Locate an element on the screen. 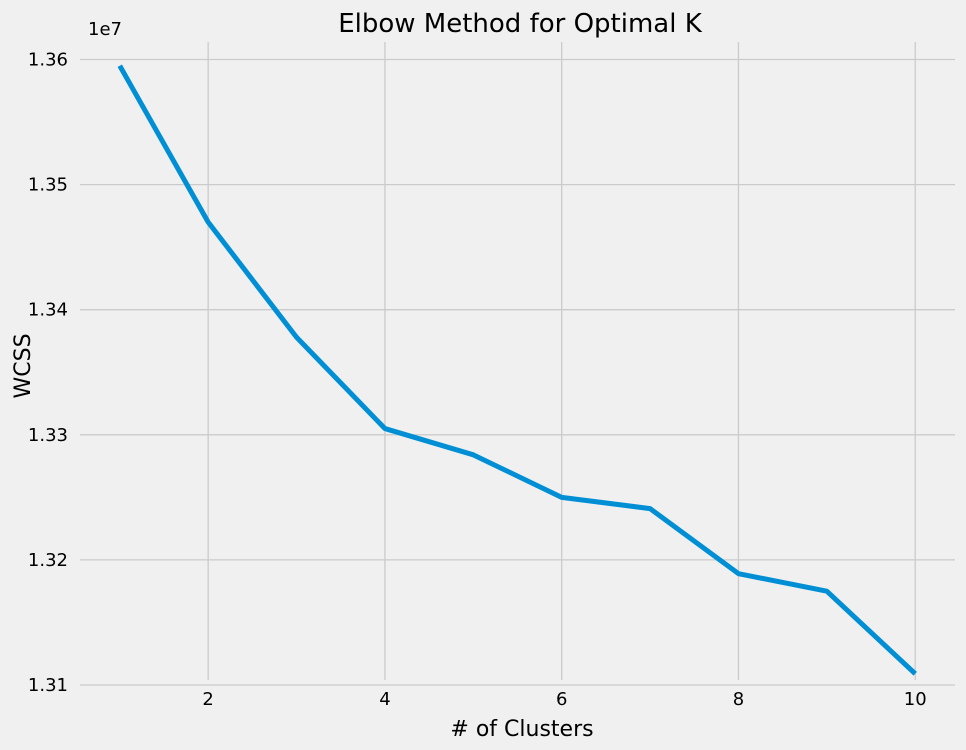 The image size is (966, 750). y-tick-label: 1.31 is located at coordinates (48, 685).